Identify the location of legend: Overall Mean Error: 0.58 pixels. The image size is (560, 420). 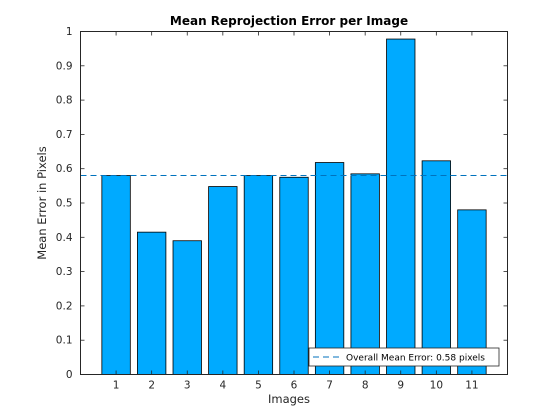
(404, 357).